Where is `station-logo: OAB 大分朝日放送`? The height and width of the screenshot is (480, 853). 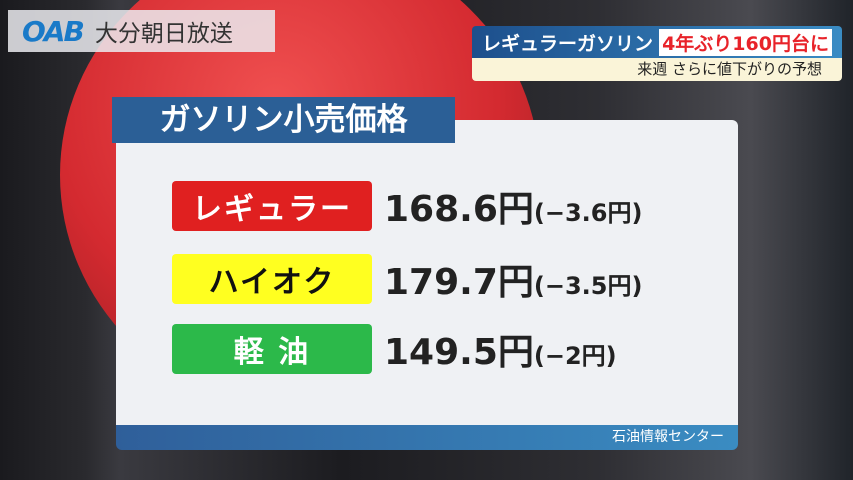
station-logo: OAB 大分朝日放送 is located at coordinates (141, 31).